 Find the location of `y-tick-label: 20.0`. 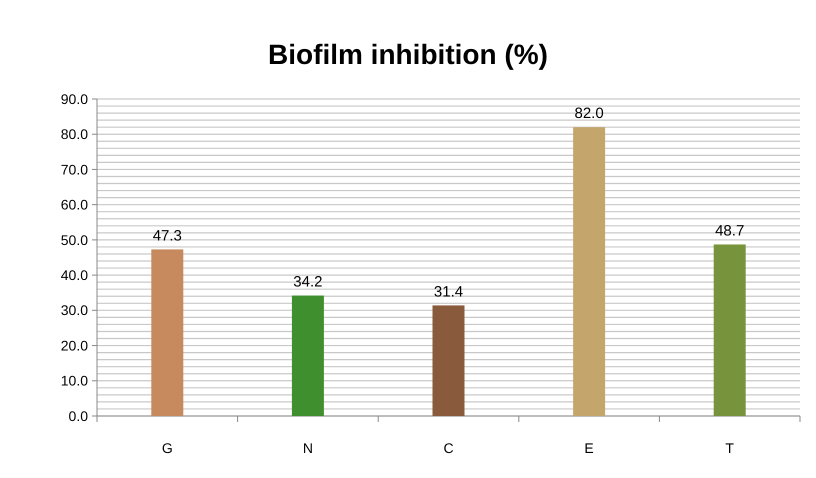

y-tick-label: 20.0 is located at coordinates (74, 345).